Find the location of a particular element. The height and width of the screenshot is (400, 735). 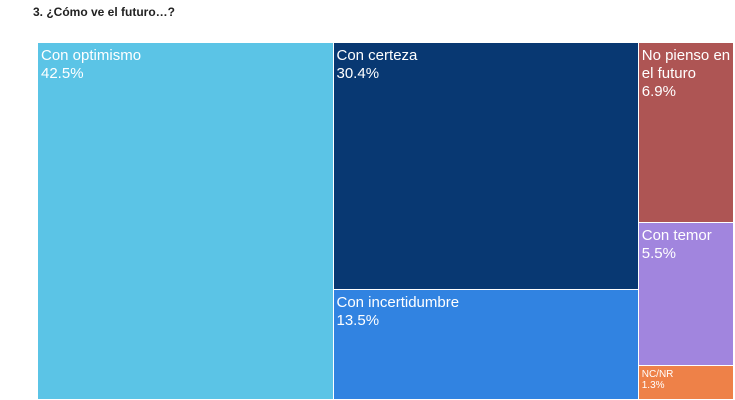

tile-name: Con optimismo is located at coordinates (91, 55).